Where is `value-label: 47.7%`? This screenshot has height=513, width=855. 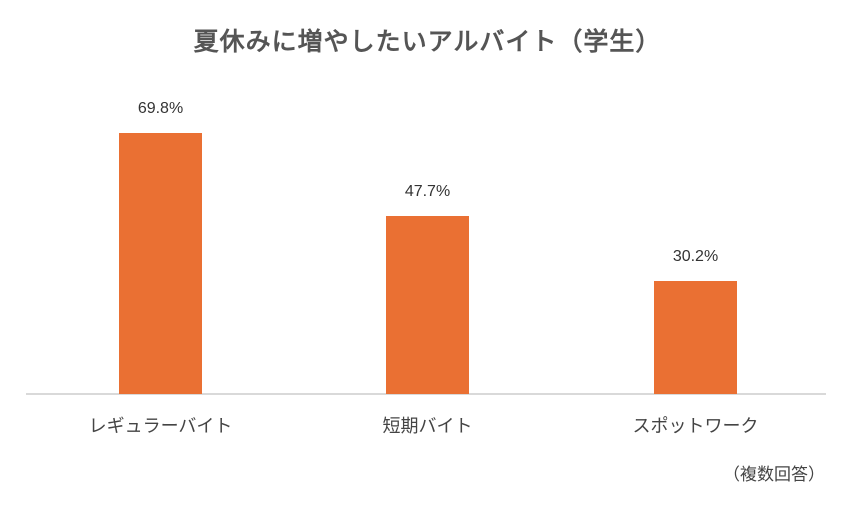
value-label: 47.7% is located at coordinates (427, 191).